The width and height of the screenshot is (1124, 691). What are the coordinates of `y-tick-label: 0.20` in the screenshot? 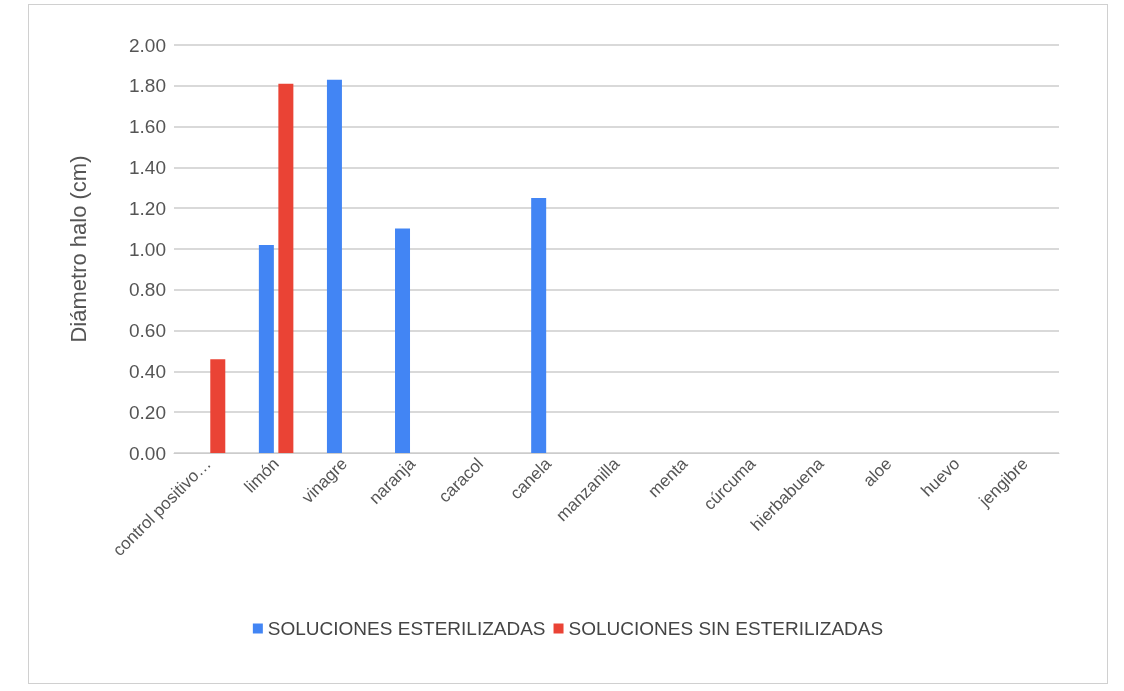 It's located at (147, 412).